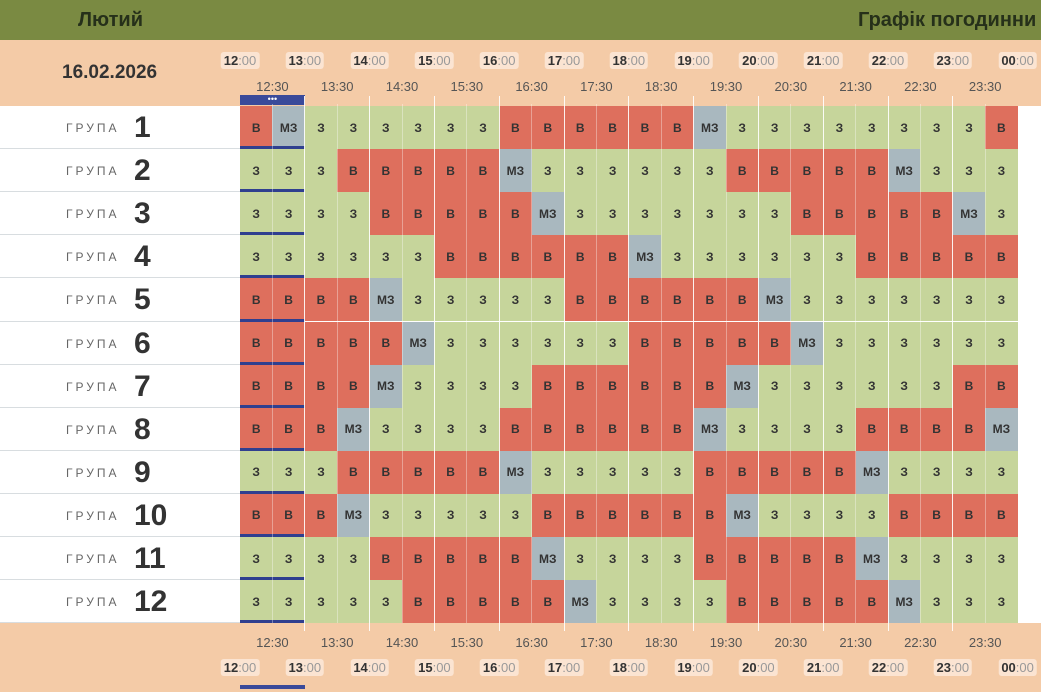 This screenshot has height=692, width=1041. I want to click on hour-label: 13:00, so click(305, 667).